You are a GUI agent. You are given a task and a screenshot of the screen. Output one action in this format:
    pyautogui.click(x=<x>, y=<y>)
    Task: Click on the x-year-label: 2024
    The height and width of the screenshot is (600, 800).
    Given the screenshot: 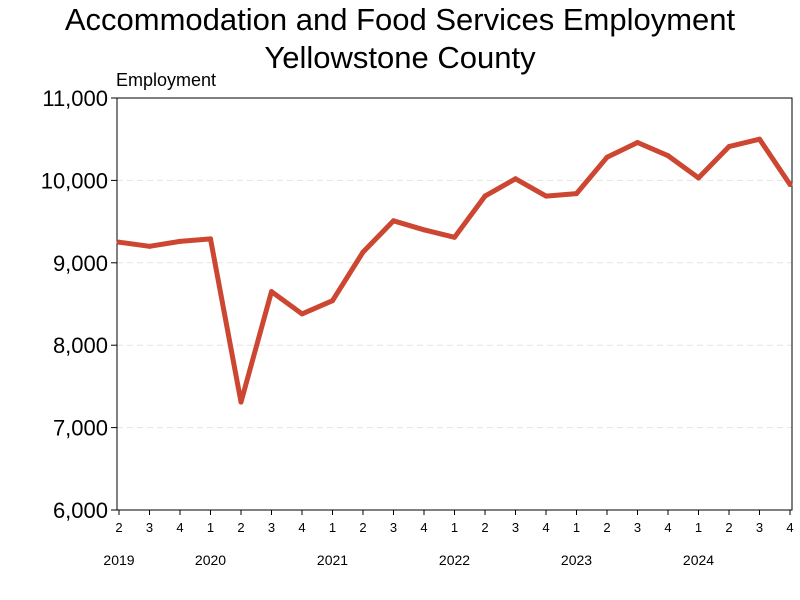 What is the action you would take?
    pyautogui.click(x=698, y=560)
    